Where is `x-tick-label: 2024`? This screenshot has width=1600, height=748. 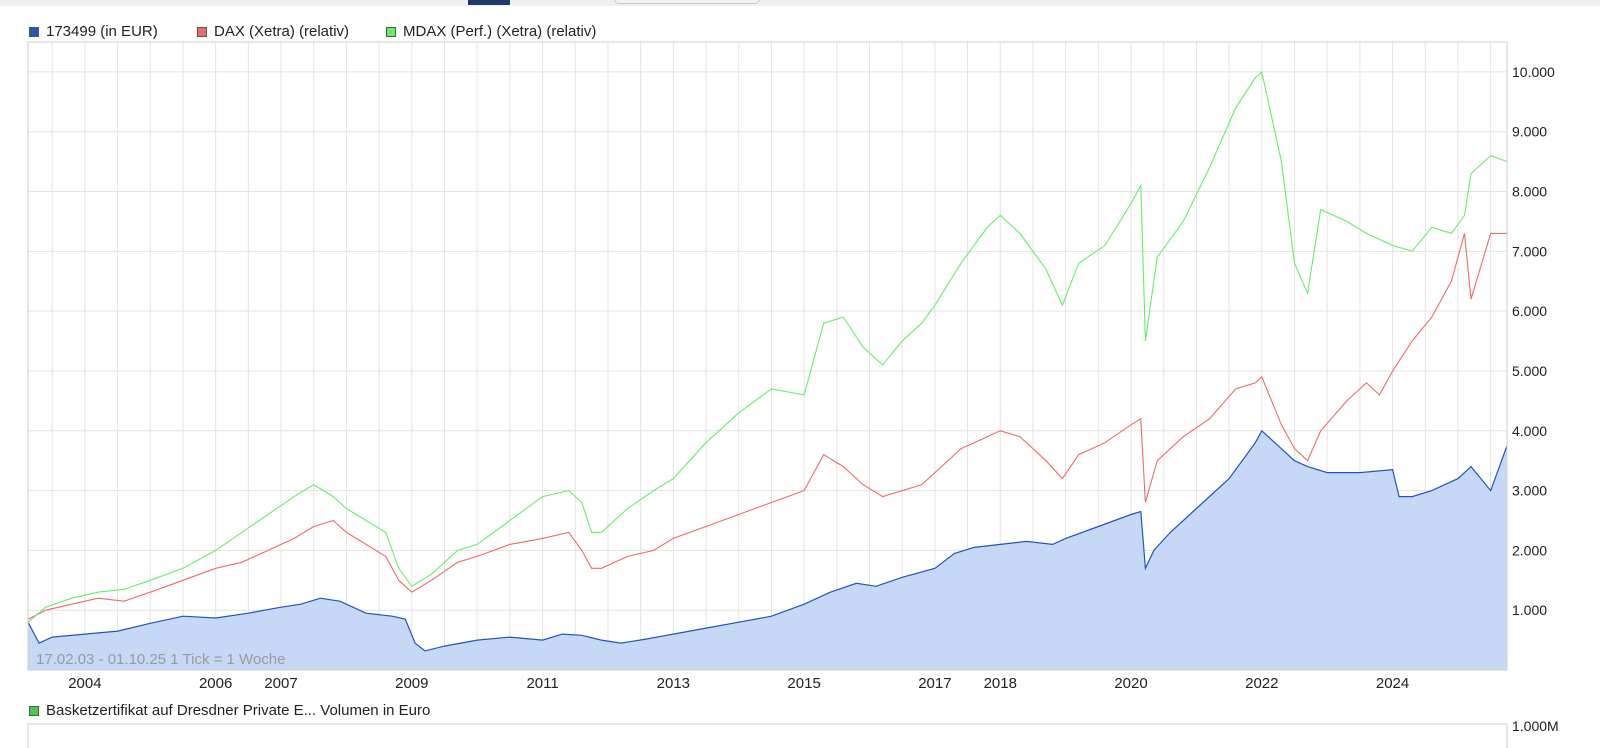 x-tick-label: 2024 is located at coordinates (1392, 683).